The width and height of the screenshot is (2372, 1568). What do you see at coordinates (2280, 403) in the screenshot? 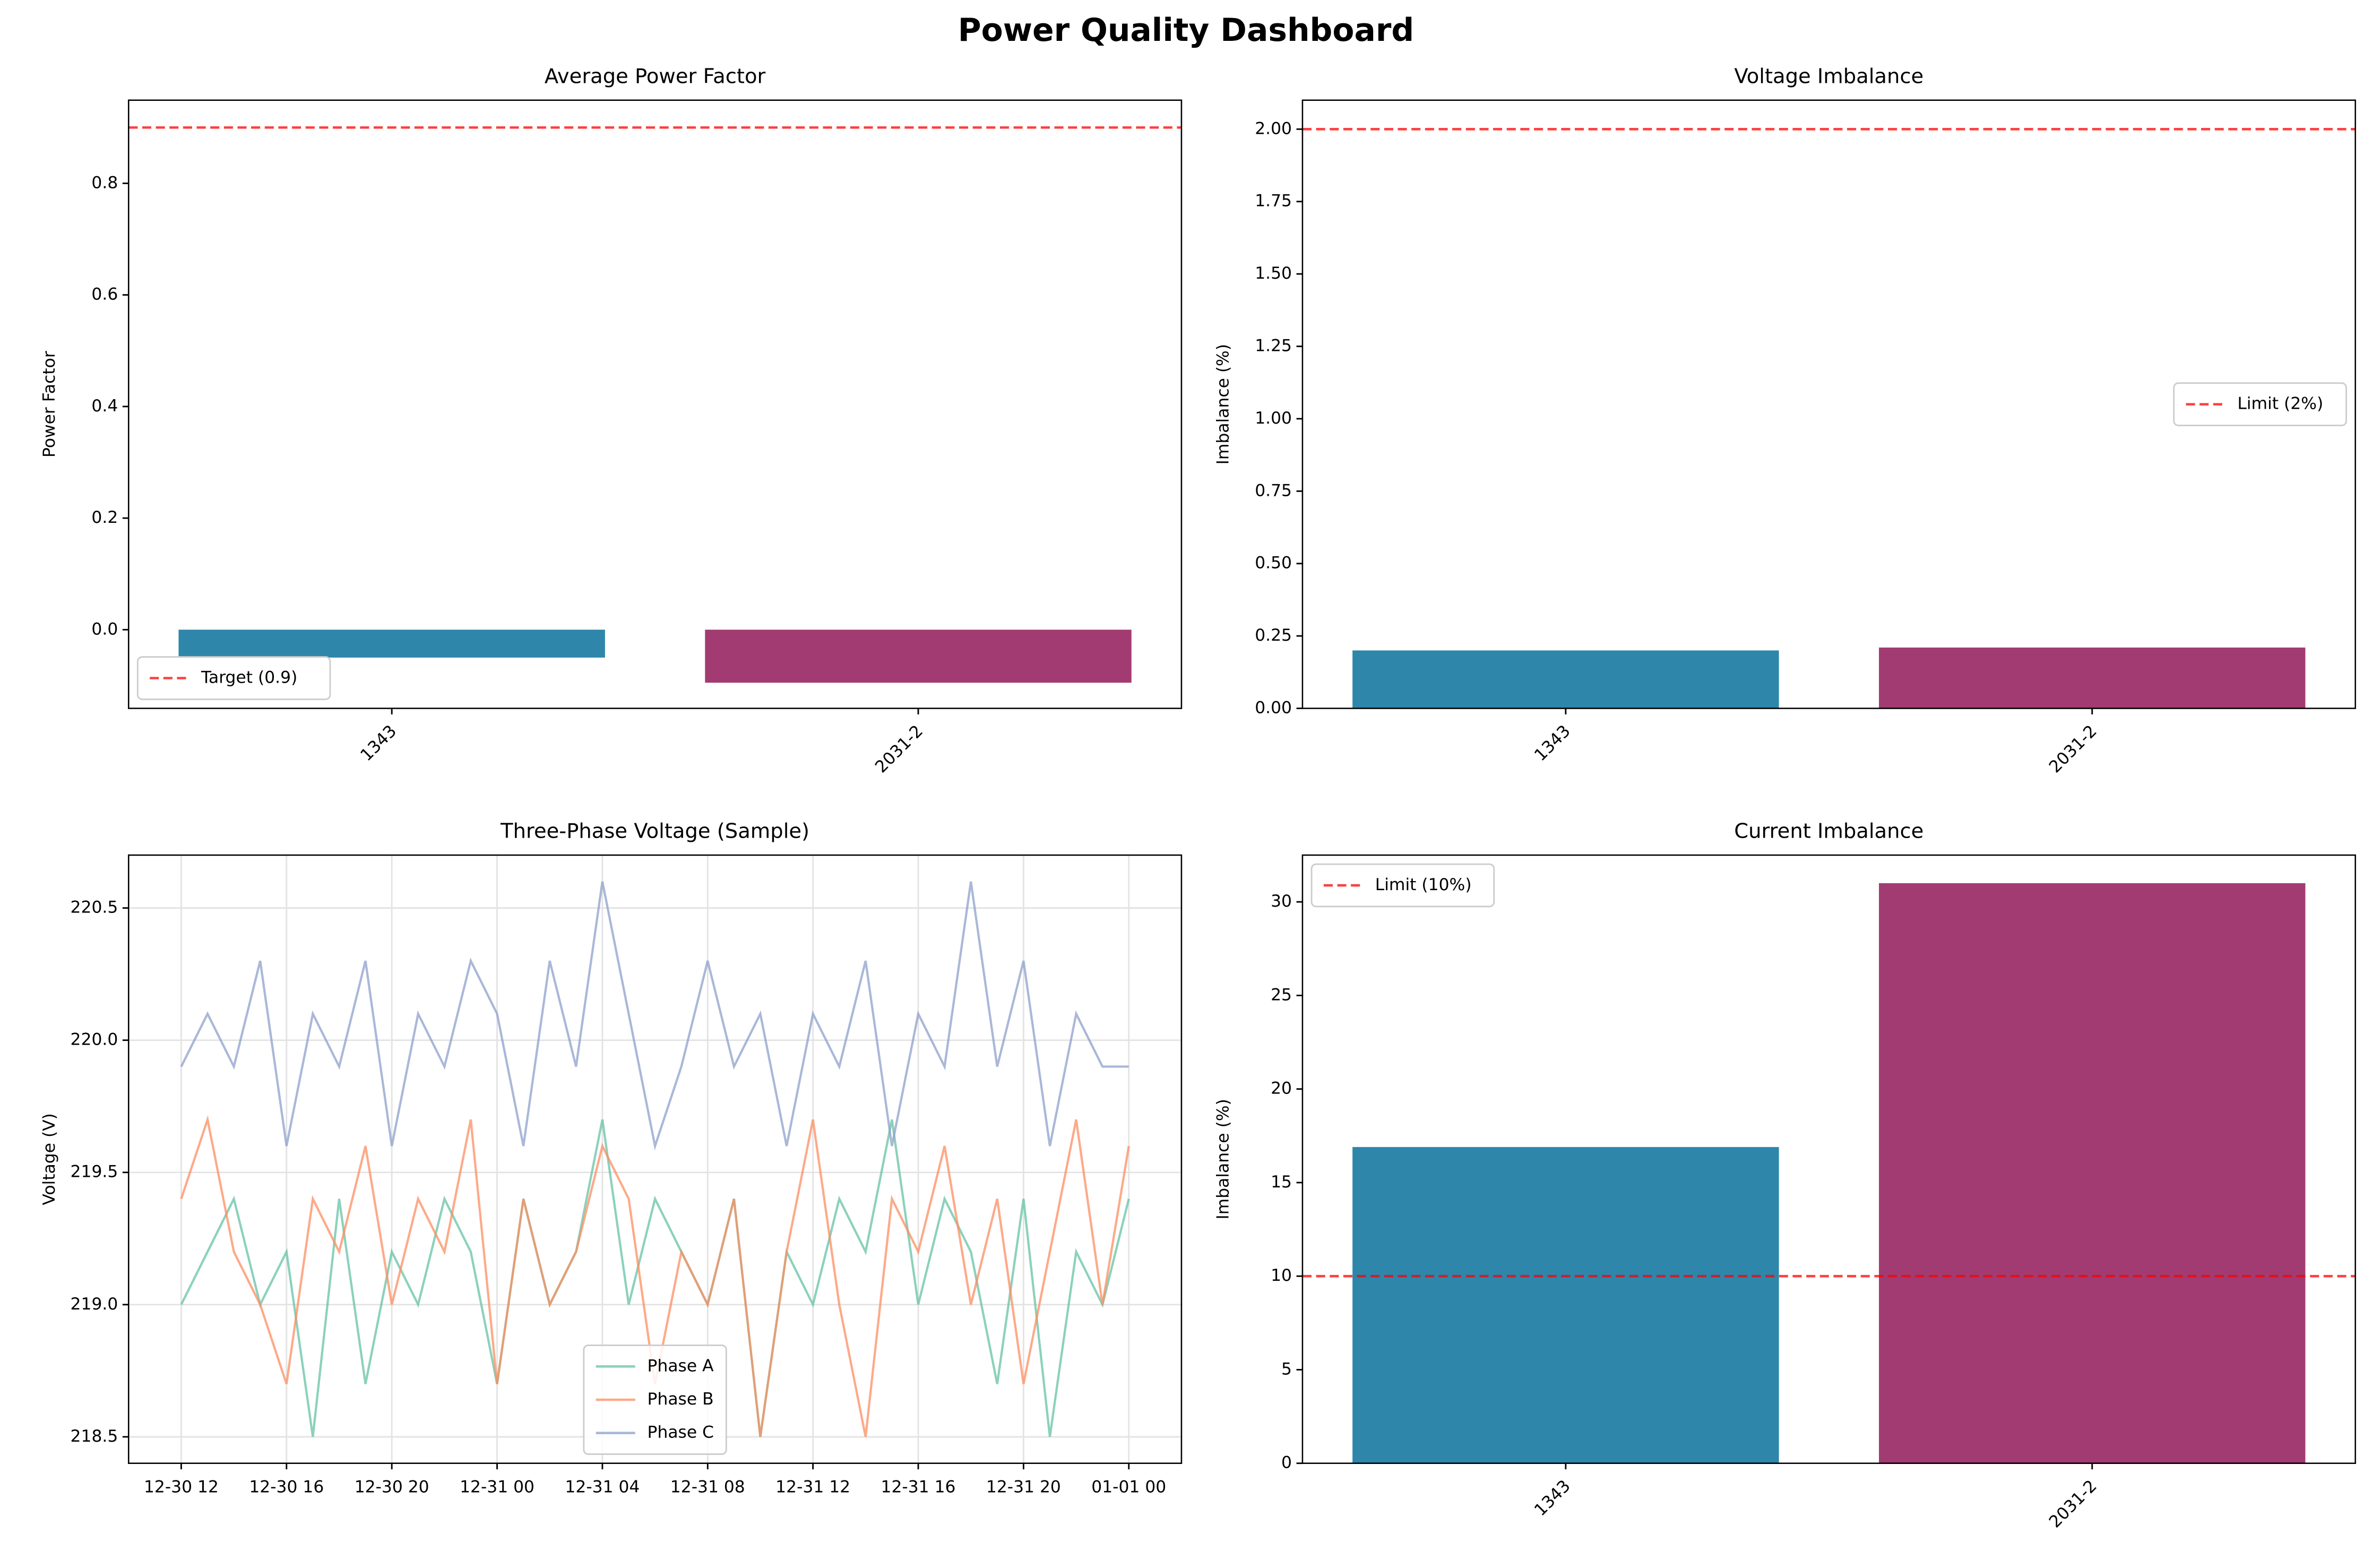
I see `legend-label: Limit (2%)` at bounding box center [2280, 403].